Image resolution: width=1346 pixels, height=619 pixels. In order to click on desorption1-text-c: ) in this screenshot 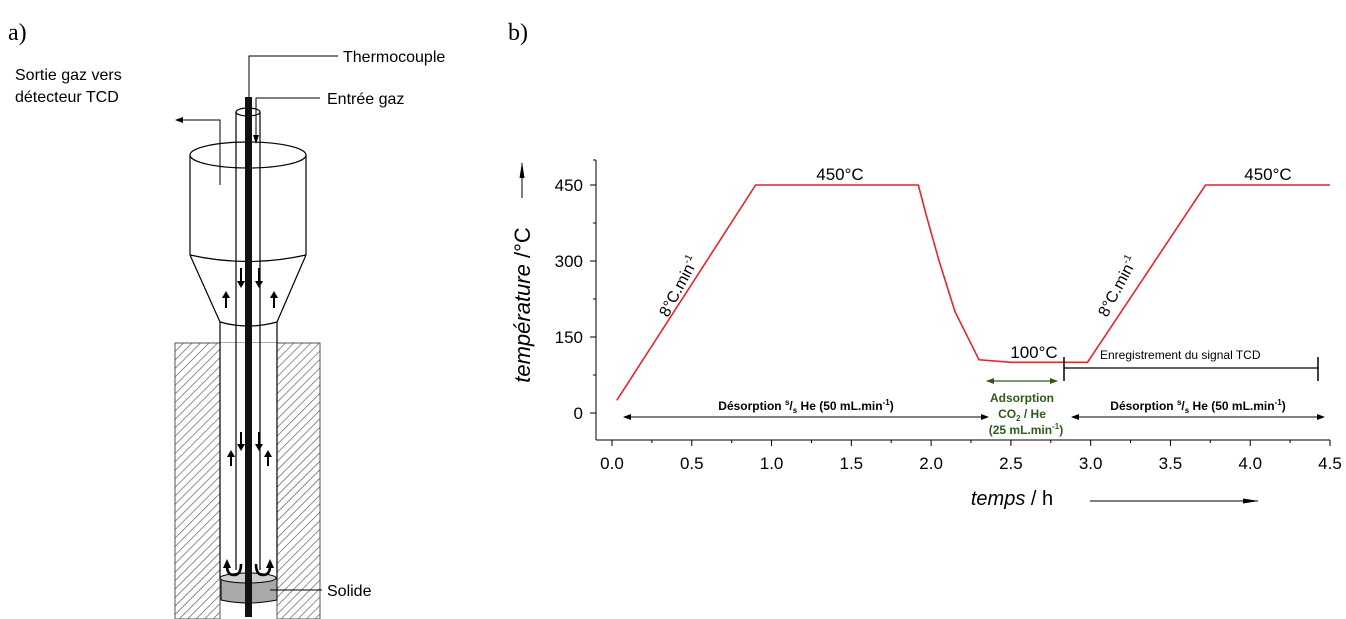, I will do `click(892, 406)`.